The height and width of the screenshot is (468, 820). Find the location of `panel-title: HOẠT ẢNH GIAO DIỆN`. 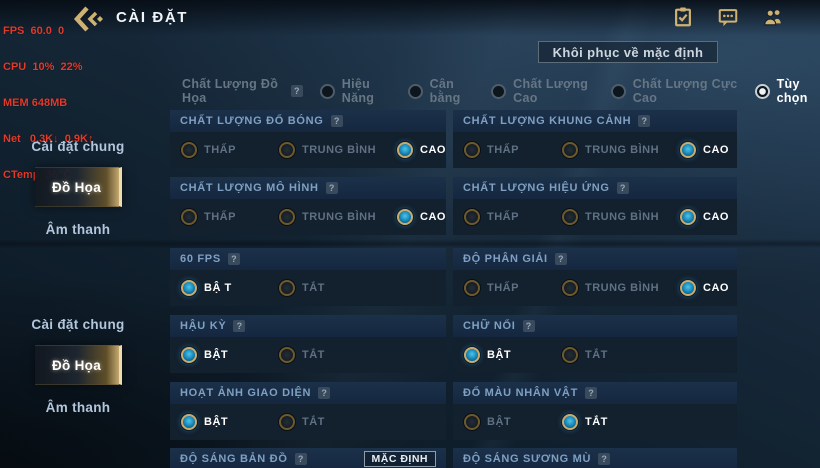

panel-title: HOẠT ẢNH GIAO DIỆN is located at coordinates (246, 393).